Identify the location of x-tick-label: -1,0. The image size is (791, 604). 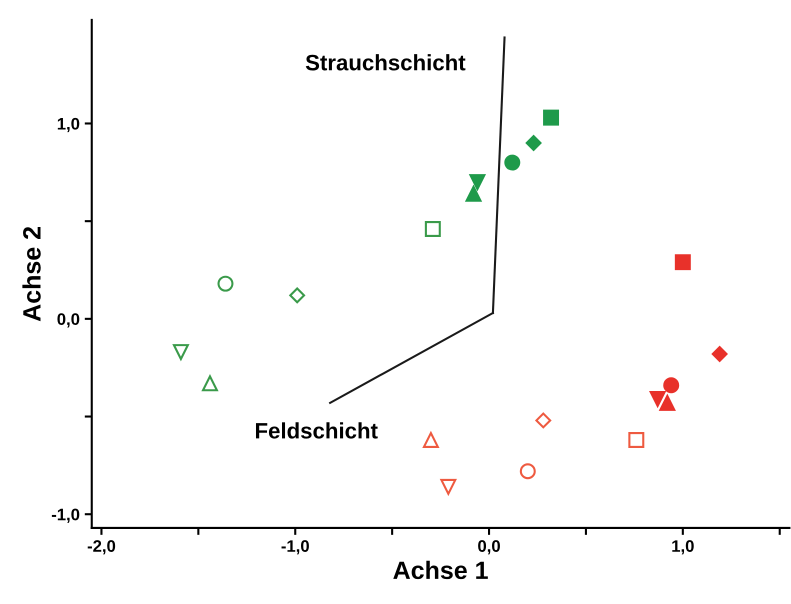
(295, 547).